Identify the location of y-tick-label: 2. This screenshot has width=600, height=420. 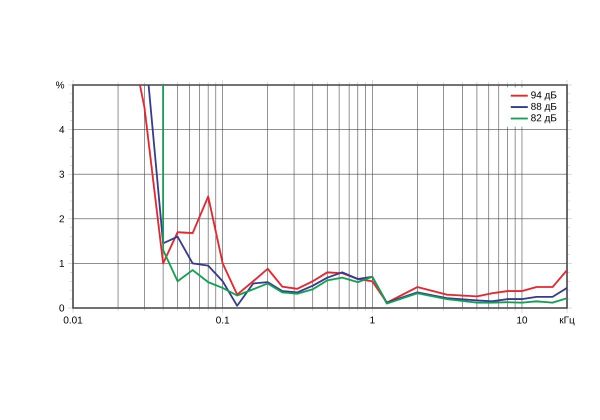
(61, 218).